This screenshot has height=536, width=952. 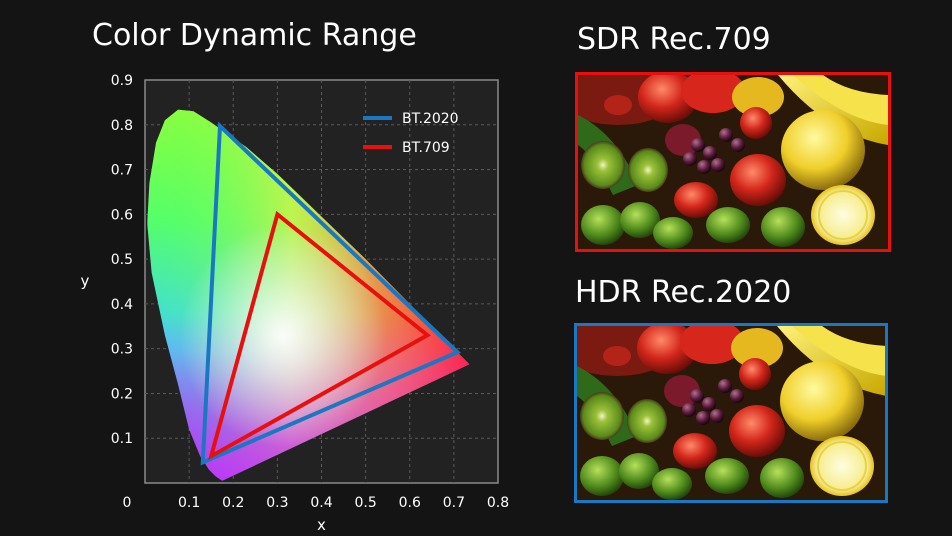 What do you see at coordinates (277, 503) in the screenshot?
I see `x-tick-label: 0.3` at bounding box center [277, 503].